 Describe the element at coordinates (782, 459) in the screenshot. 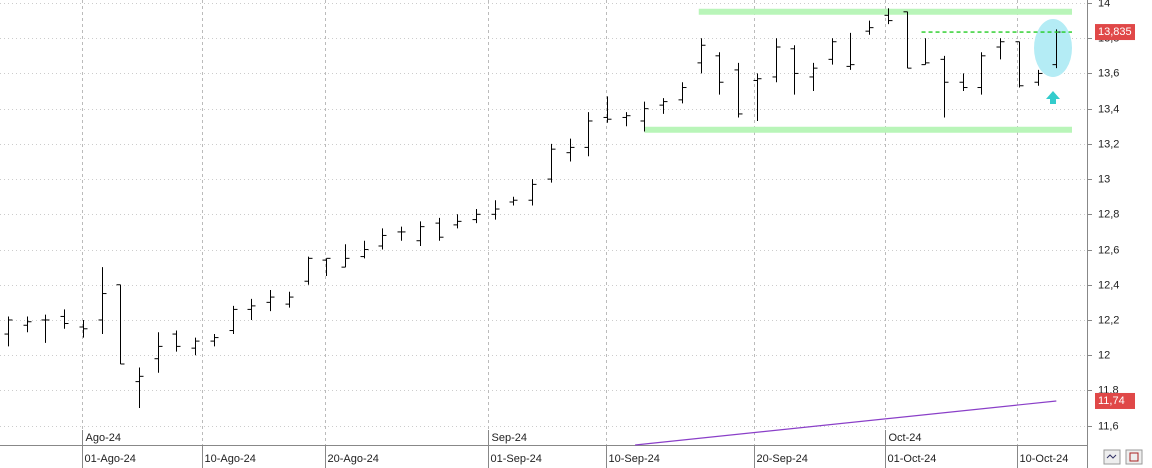

I see `x-tick-label: 20-Sep-24` at that location.